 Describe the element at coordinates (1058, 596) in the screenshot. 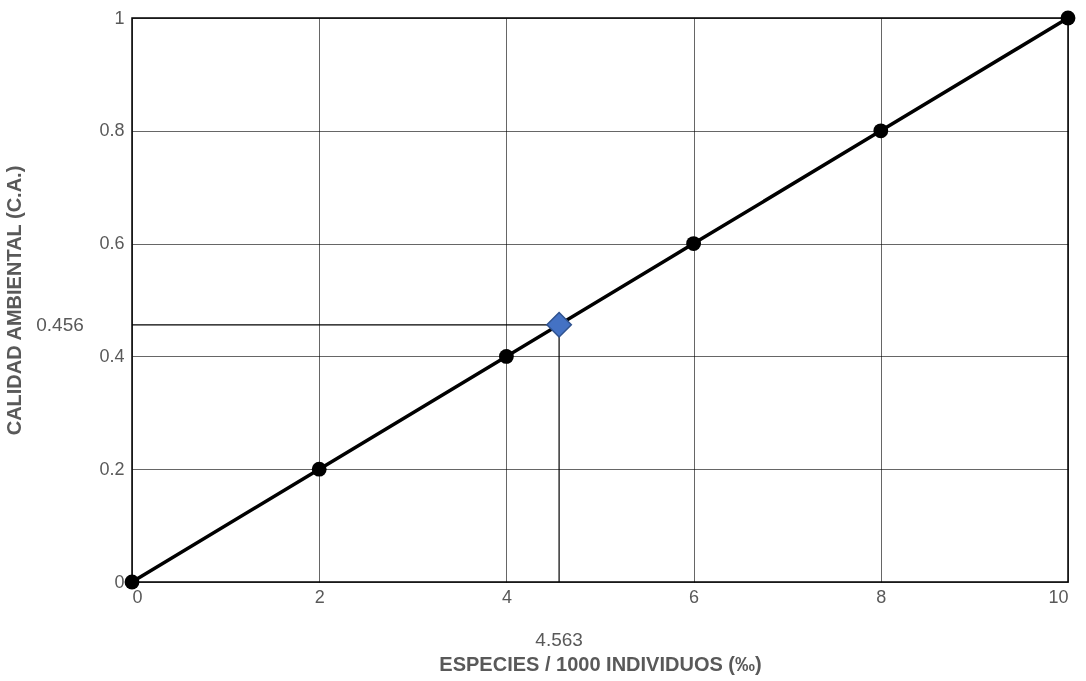

I see `x-tick-label: 10` at that location.